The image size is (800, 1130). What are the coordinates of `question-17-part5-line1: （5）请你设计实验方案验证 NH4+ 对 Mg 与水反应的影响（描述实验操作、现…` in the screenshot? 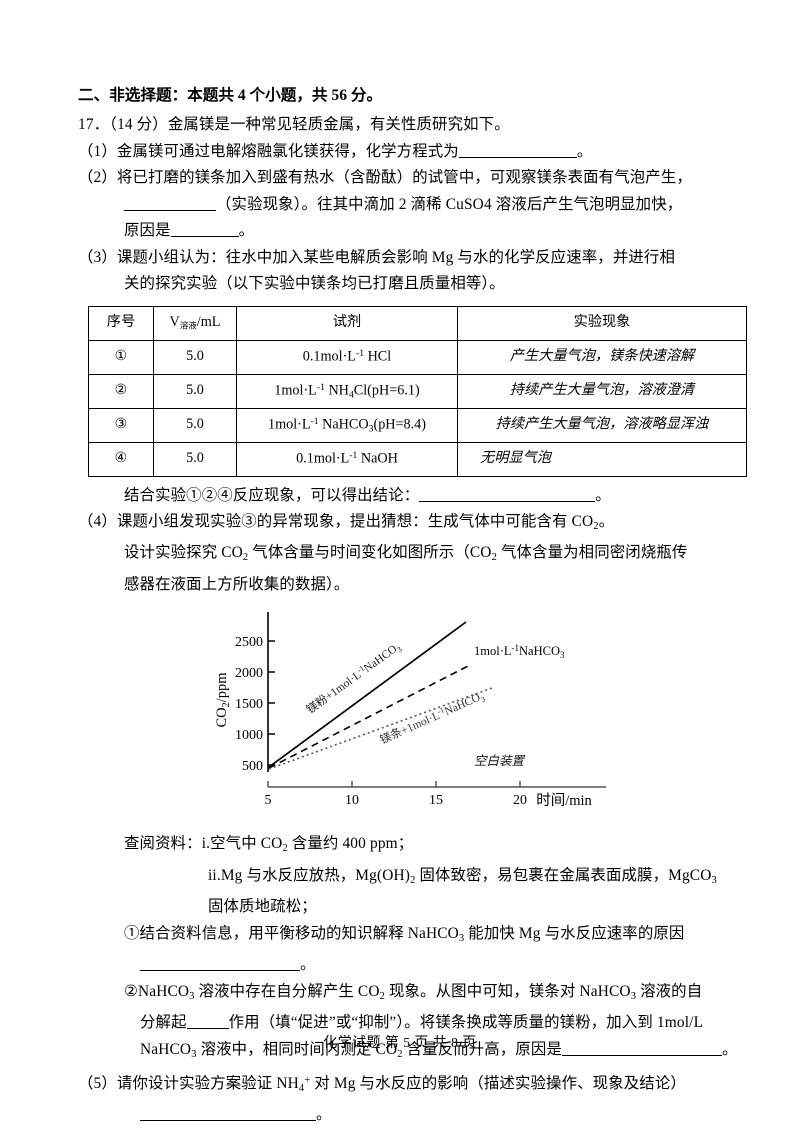 It's located at (382, 1084).